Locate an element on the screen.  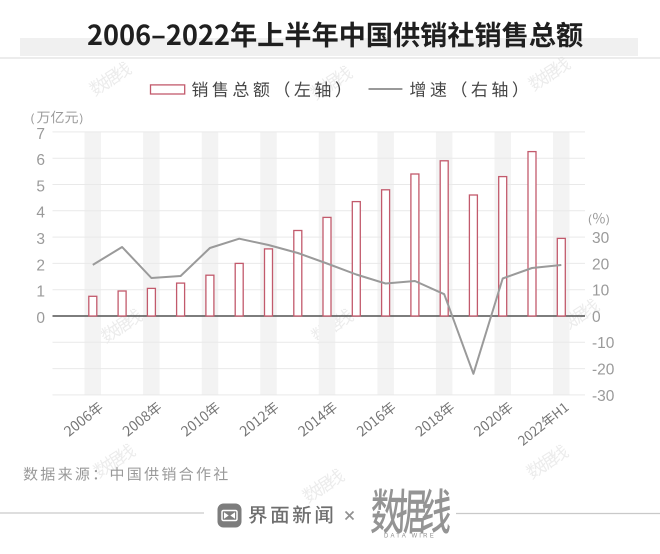
svg-text: -20 is located at coordinates (603, 370).